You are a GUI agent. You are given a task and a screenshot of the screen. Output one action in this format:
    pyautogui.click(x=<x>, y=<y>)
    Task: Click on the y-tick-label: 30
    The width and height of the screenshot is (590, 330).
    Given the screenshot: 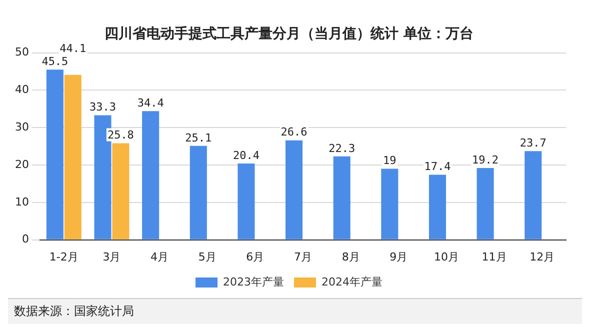 What is the action you would take?
    pyautogui.click(x=21, y=127)
    